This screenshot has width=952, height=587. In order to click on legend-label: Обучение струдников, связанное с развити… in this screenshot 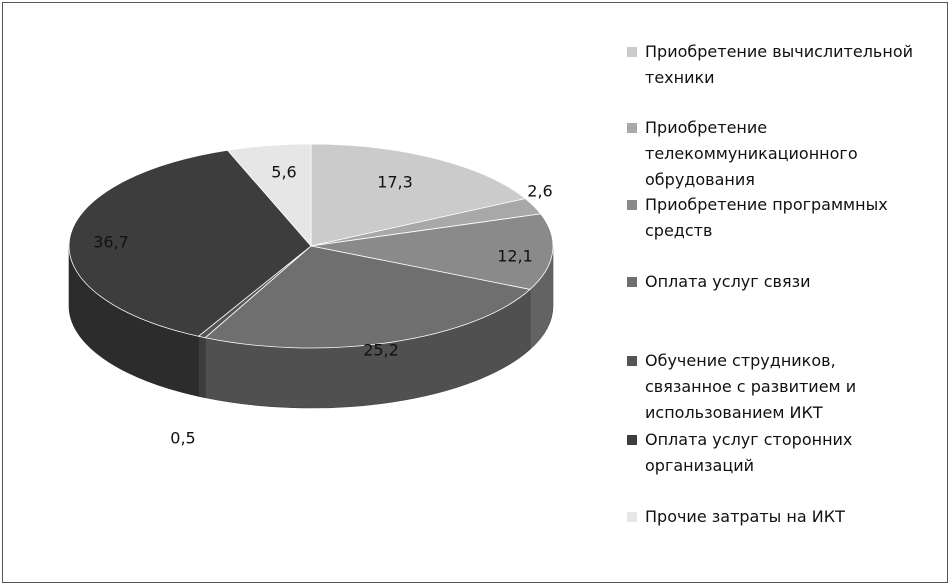, I will do `click(751, 386)`.